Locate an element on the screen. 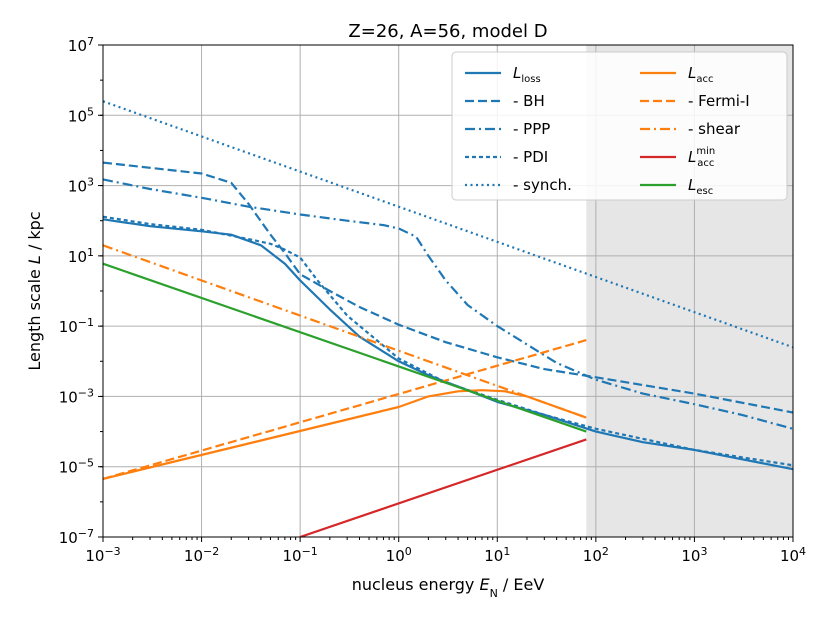  x-tick-label: 10⁻¹ is located at coordinates (299, 555).